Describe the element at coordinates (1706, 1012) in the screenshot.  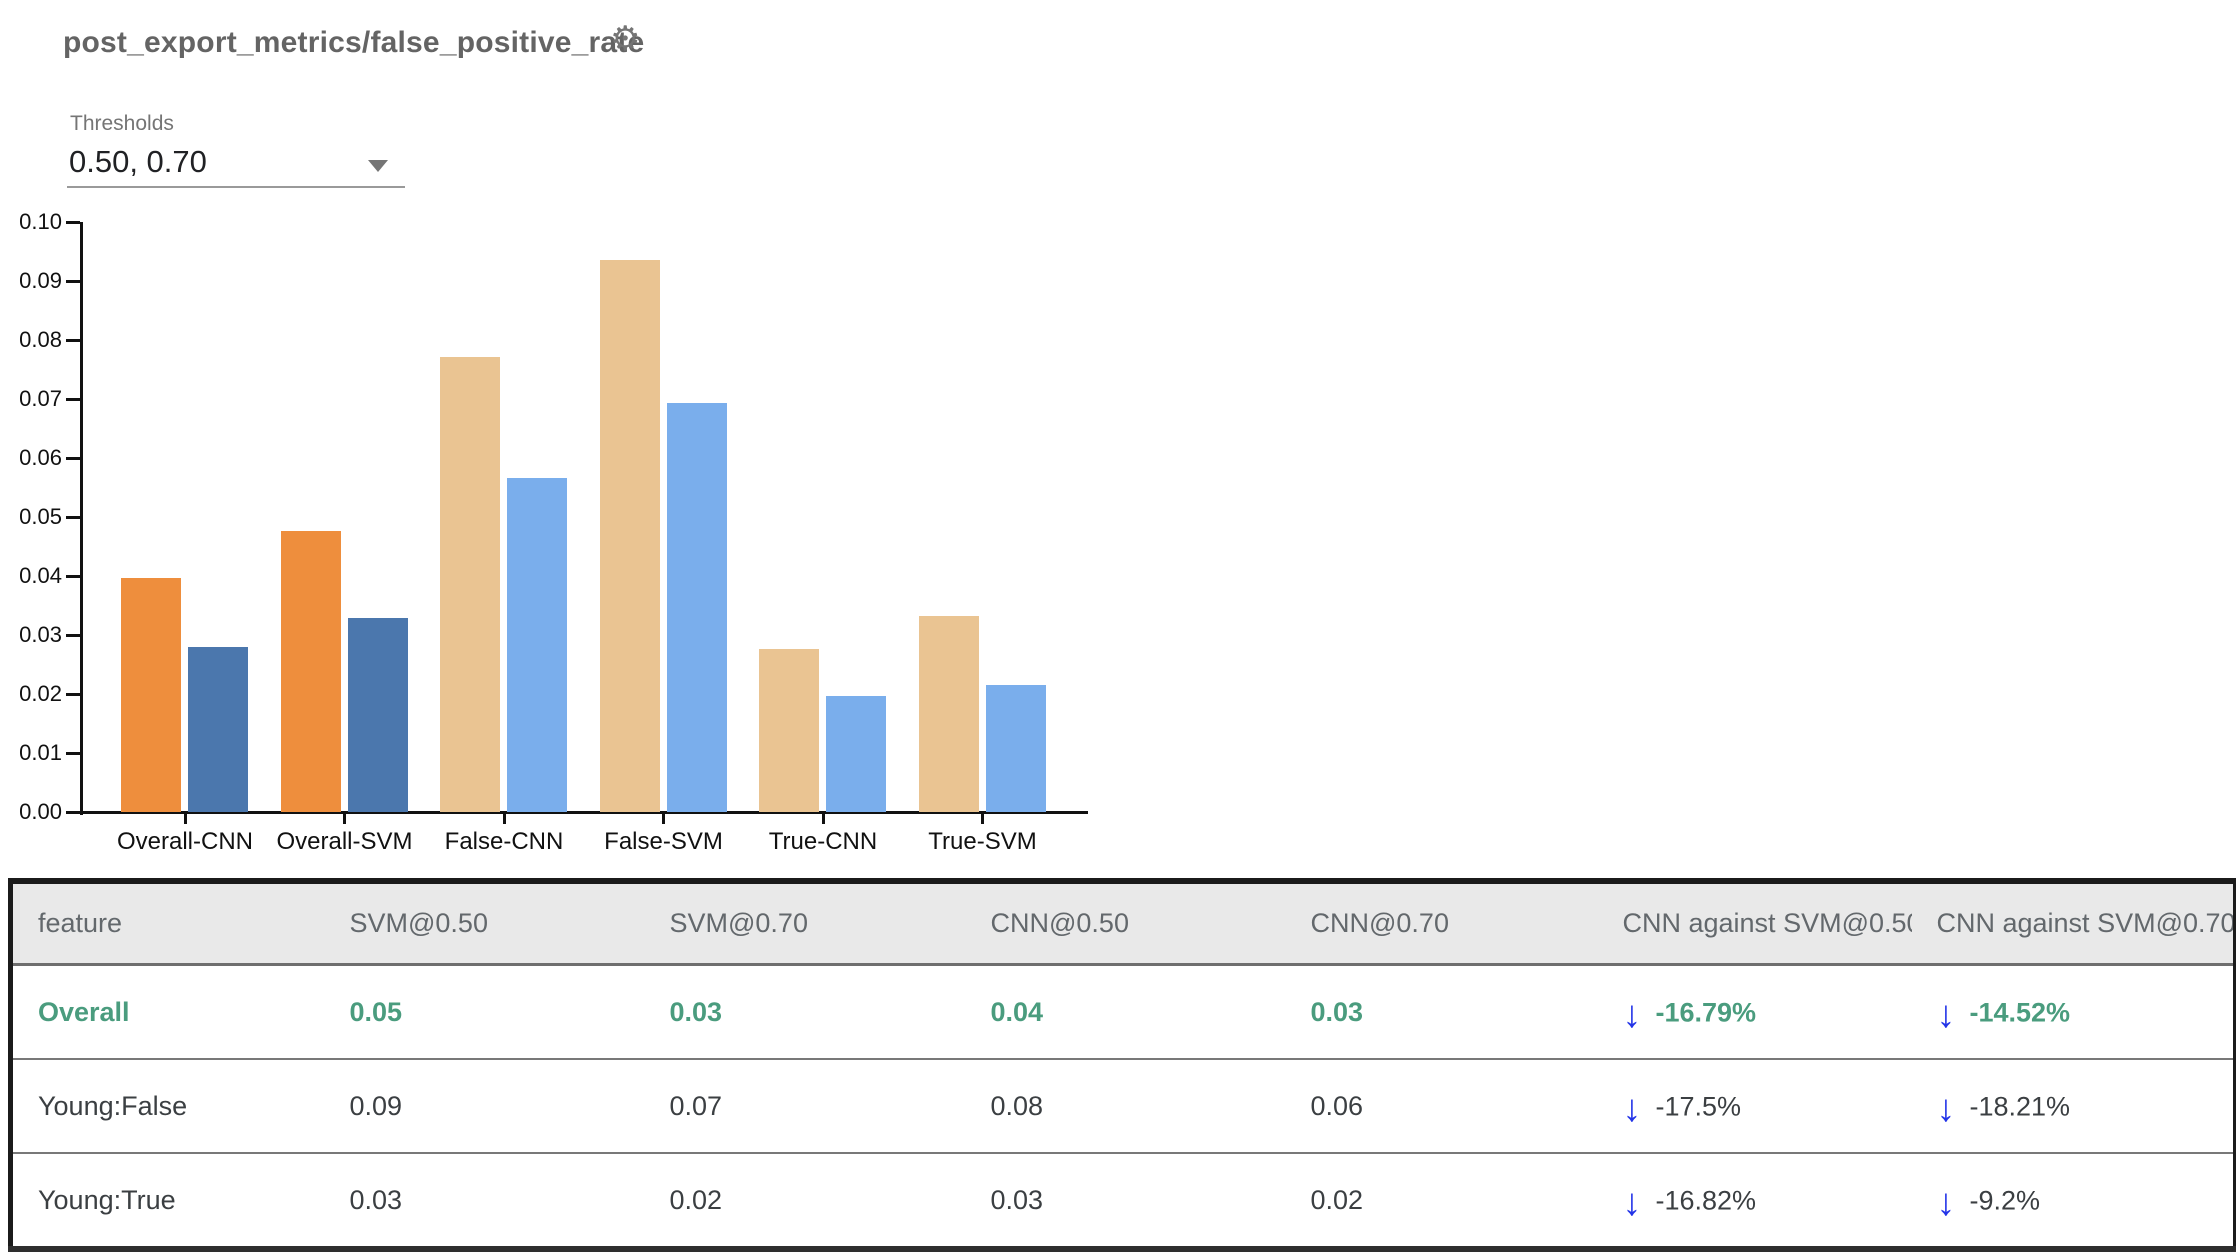
I see `delta-value: -16.79%` at that location.